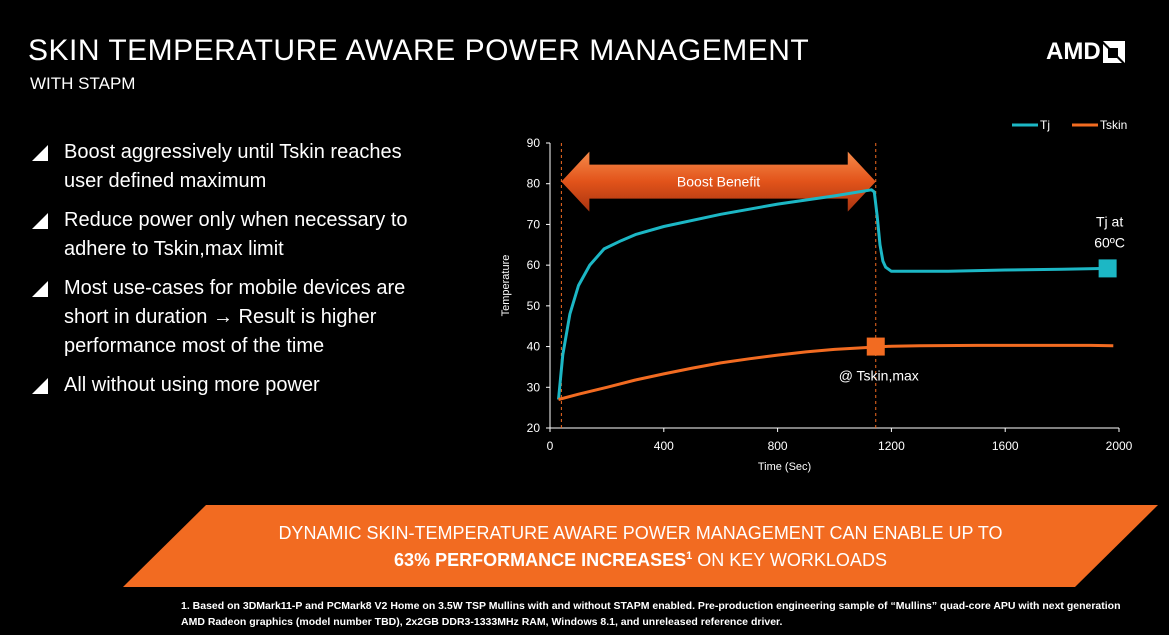 The height and width of the screenshot is (635, 1169). Describe the element at coordinates (534, 265) in the screenshot. I see `y-tick-label: 60` at that location.